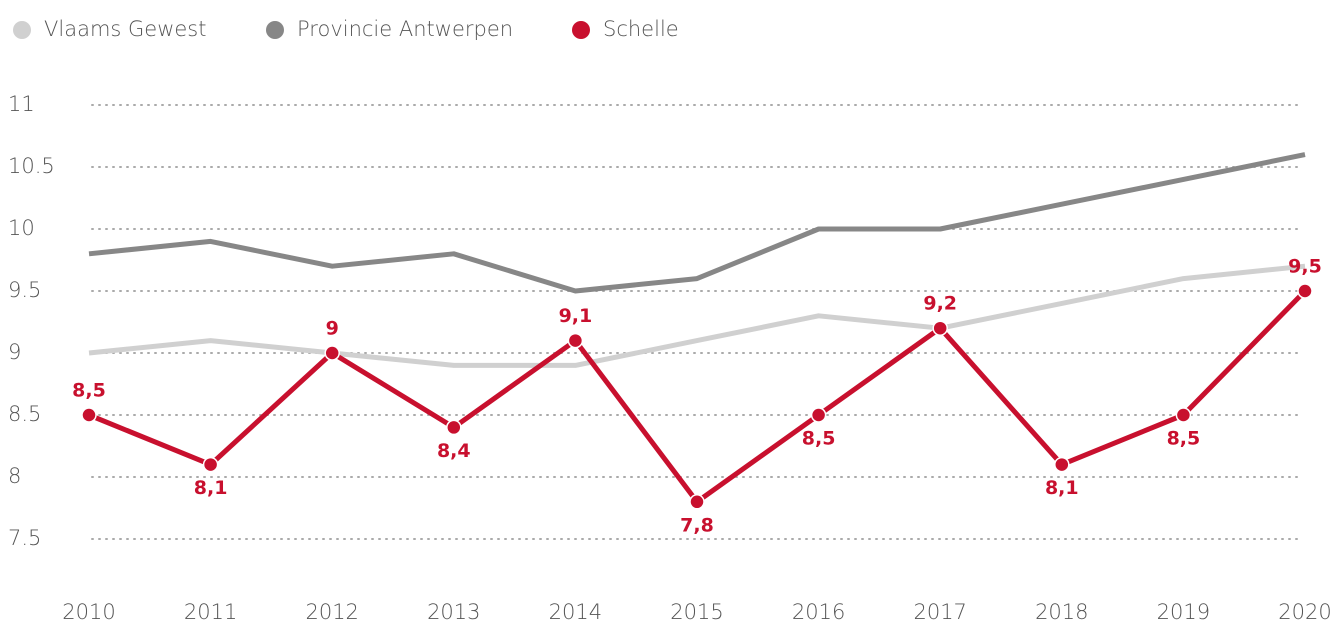 Image resolution: width=1336 pixels, height=626 pixels. Describe the element at coordinates (31, 166) in the screenshot. I see `y-tick-label: 10.5` at that location.